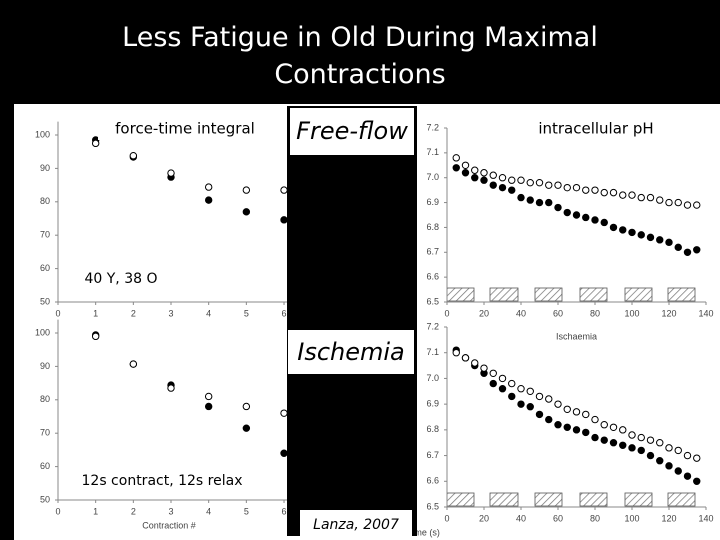 Image resolution: width=720 pixels, height=540 pixels. Describe the element at coordinates (171, 511) in the screenshot. I see `x-tick-label: 3` at that location.